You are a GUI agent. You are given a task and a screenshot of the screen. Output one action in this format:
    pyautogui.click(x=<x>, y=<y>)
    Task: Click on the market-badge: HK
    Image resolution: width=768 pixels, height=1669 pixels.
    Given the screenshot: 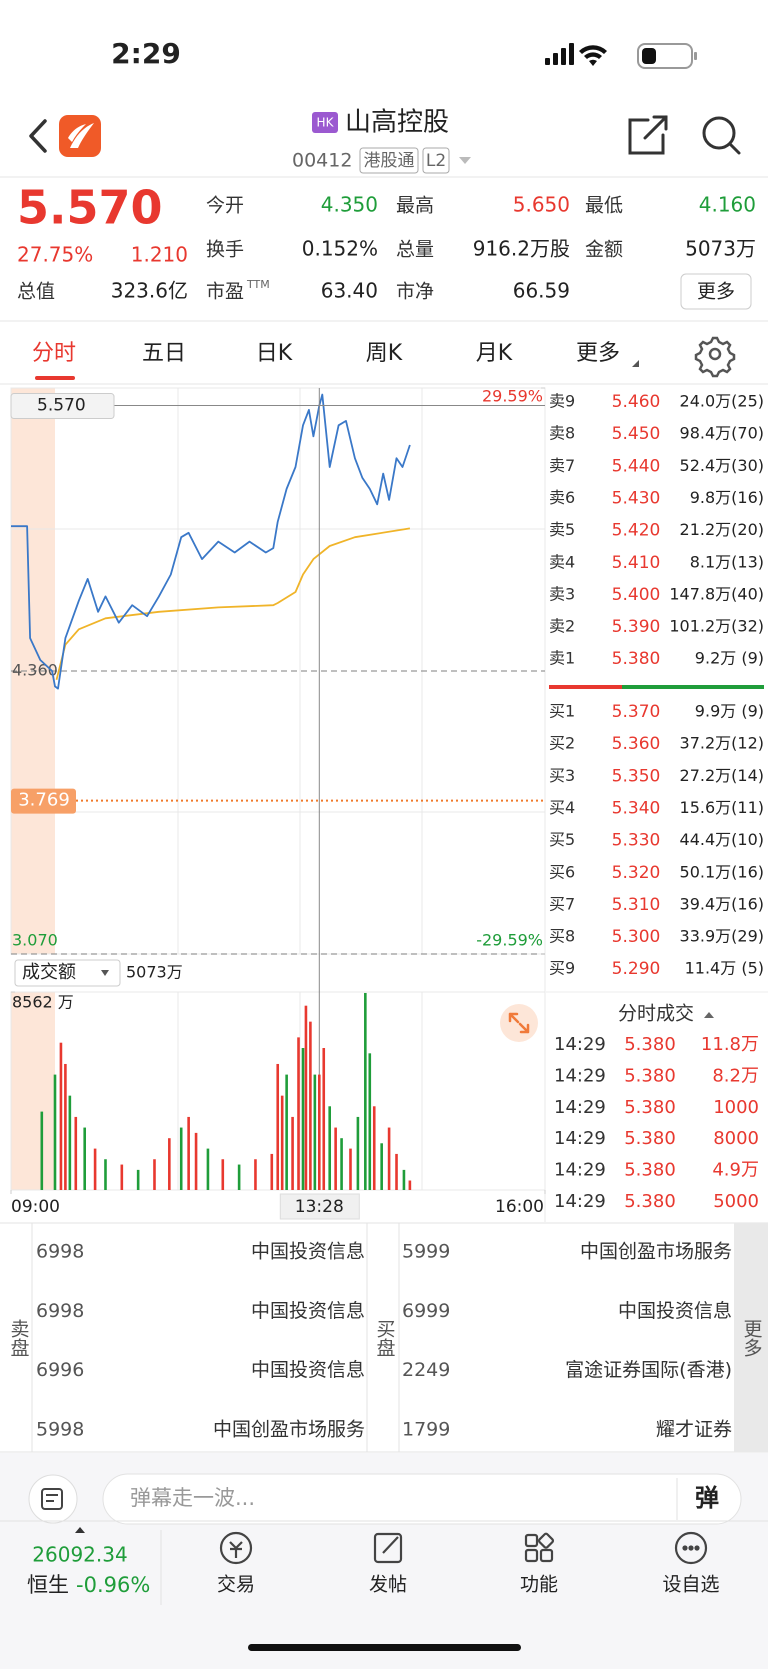 What is the action you would take?
    pyautogui.click(x=326, y=123)
    